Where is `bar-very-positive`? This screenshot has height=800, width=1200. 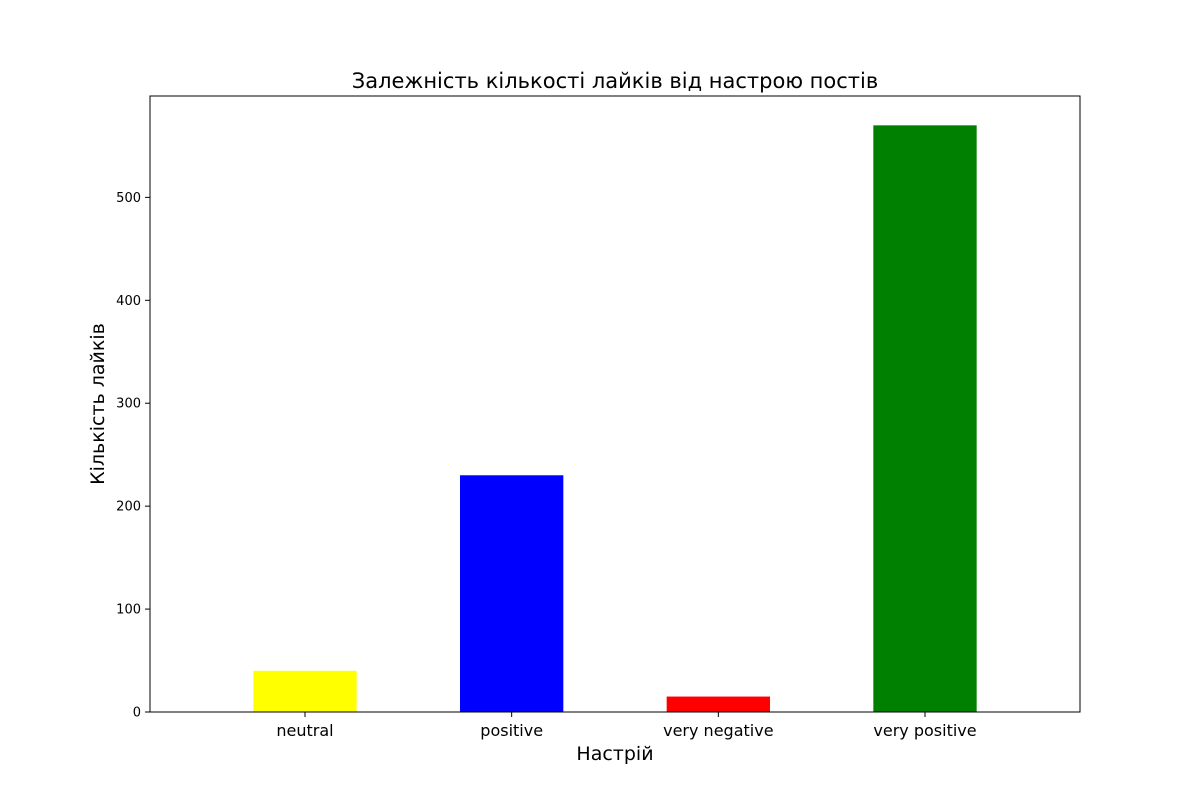 bar-very-positive is located at coordinates (925, 419).